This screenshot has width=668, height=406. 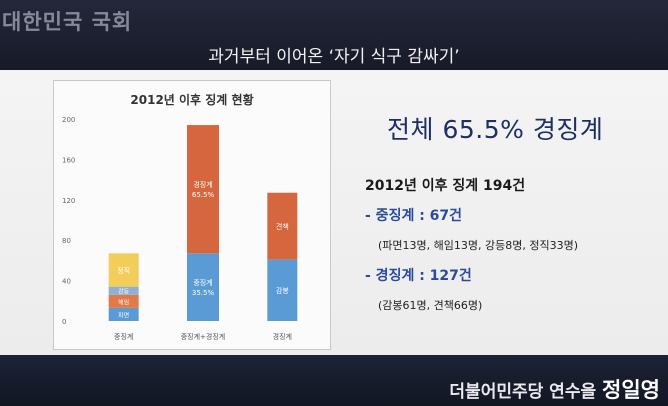 I want to click on y-tick-label: 200, so click(x=68, y=120).